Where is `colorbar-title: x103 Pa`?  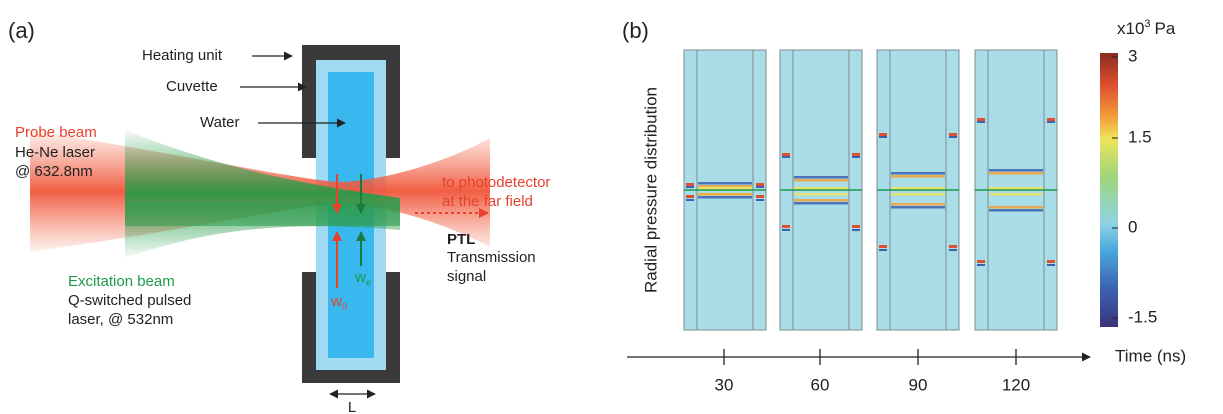 colorbar-title: x103 Pa is located at coordinates (1146, 28).